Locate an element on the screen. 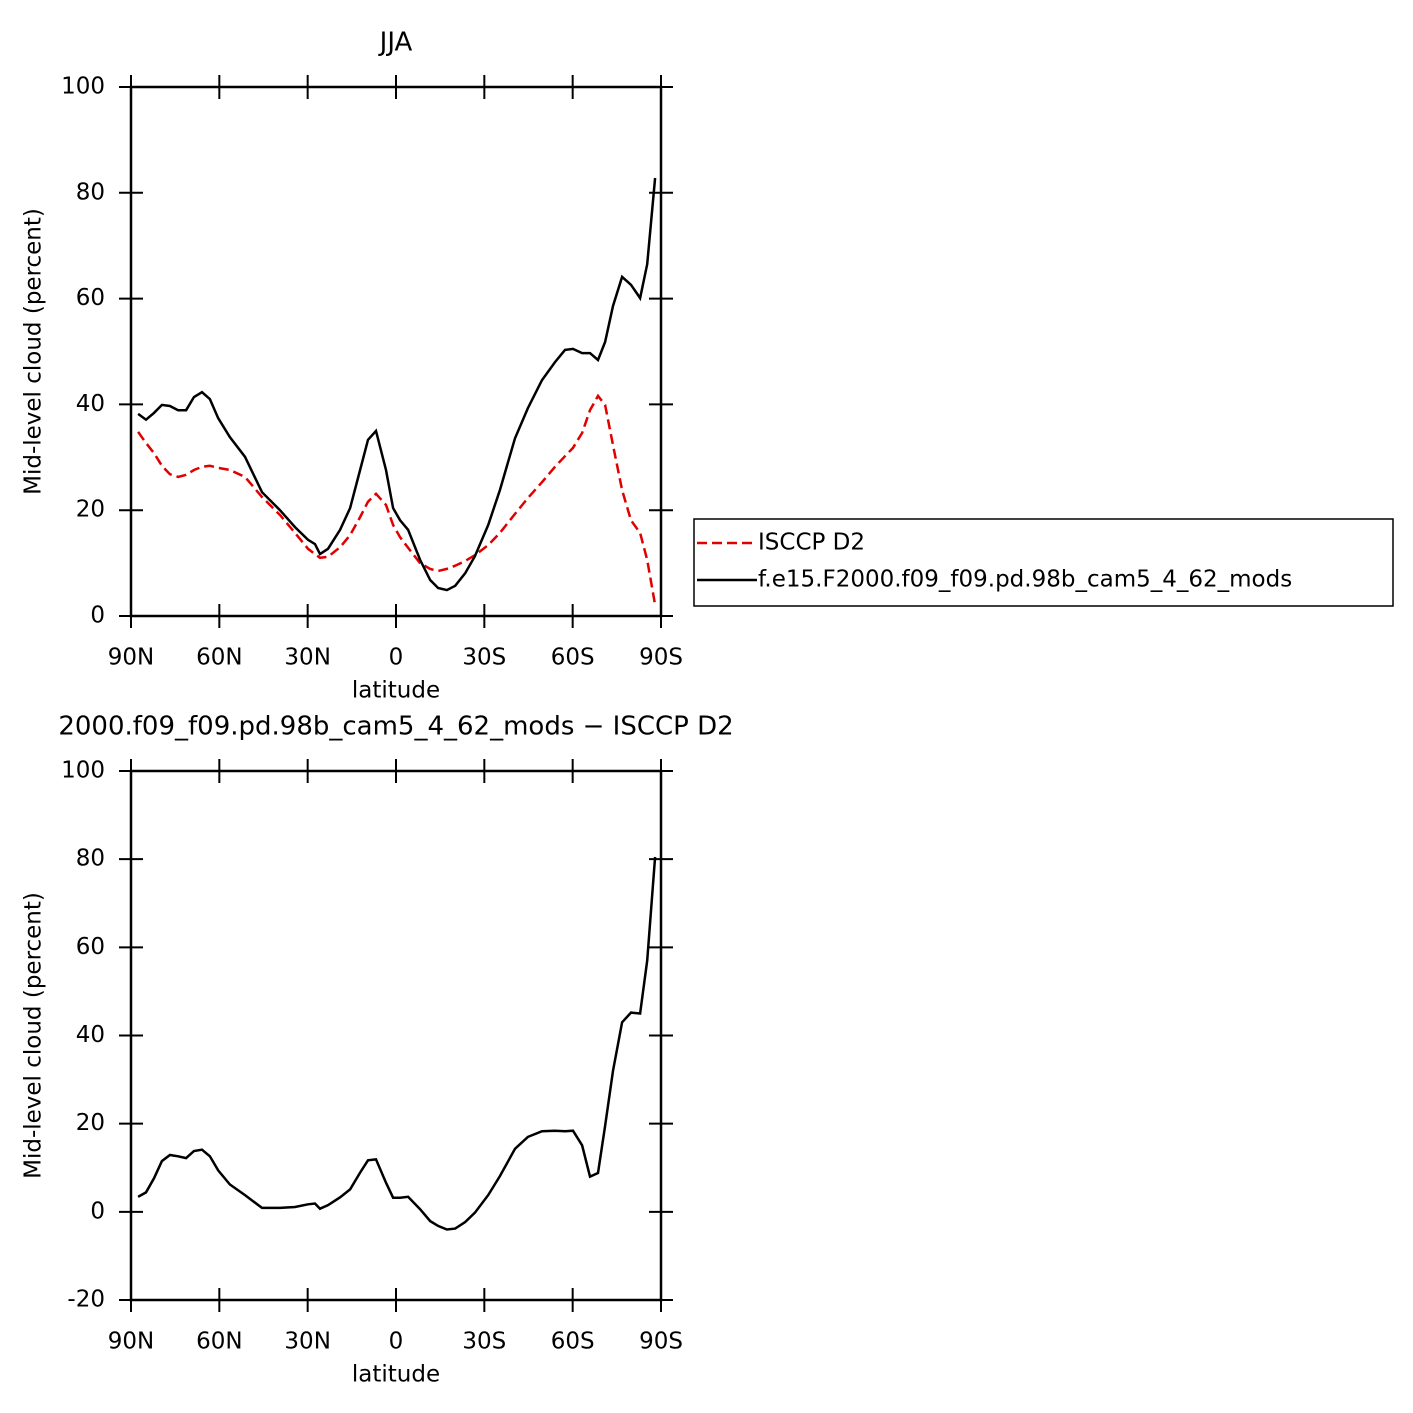 Image resolution: width=1413 pixels, height=1413 pixels. chart-title: JJA is located at coordinates (395, 43).